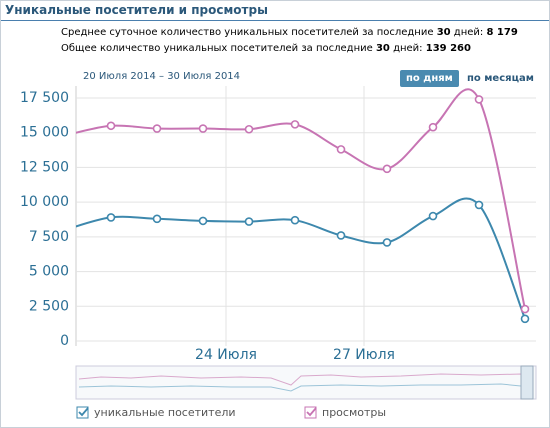  What do you see at coordinates (49, 272) in the screenshot?
I see `y-tick-label: 5 000` at bounding box center [49, 272].